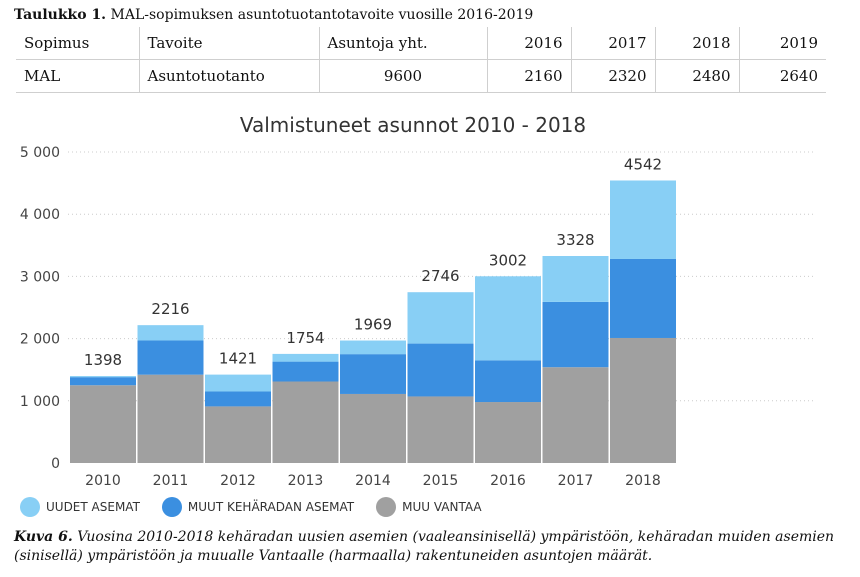  I want to click on legend-label-uudet: UUDET ASEMAT, so click(93, 507).